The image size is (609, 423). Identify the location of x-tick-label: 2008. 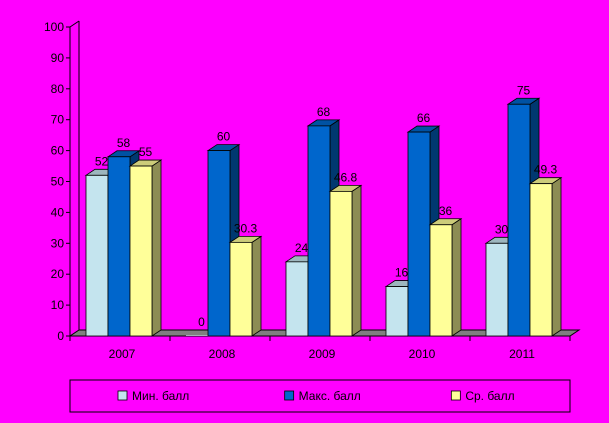
(222, 354).